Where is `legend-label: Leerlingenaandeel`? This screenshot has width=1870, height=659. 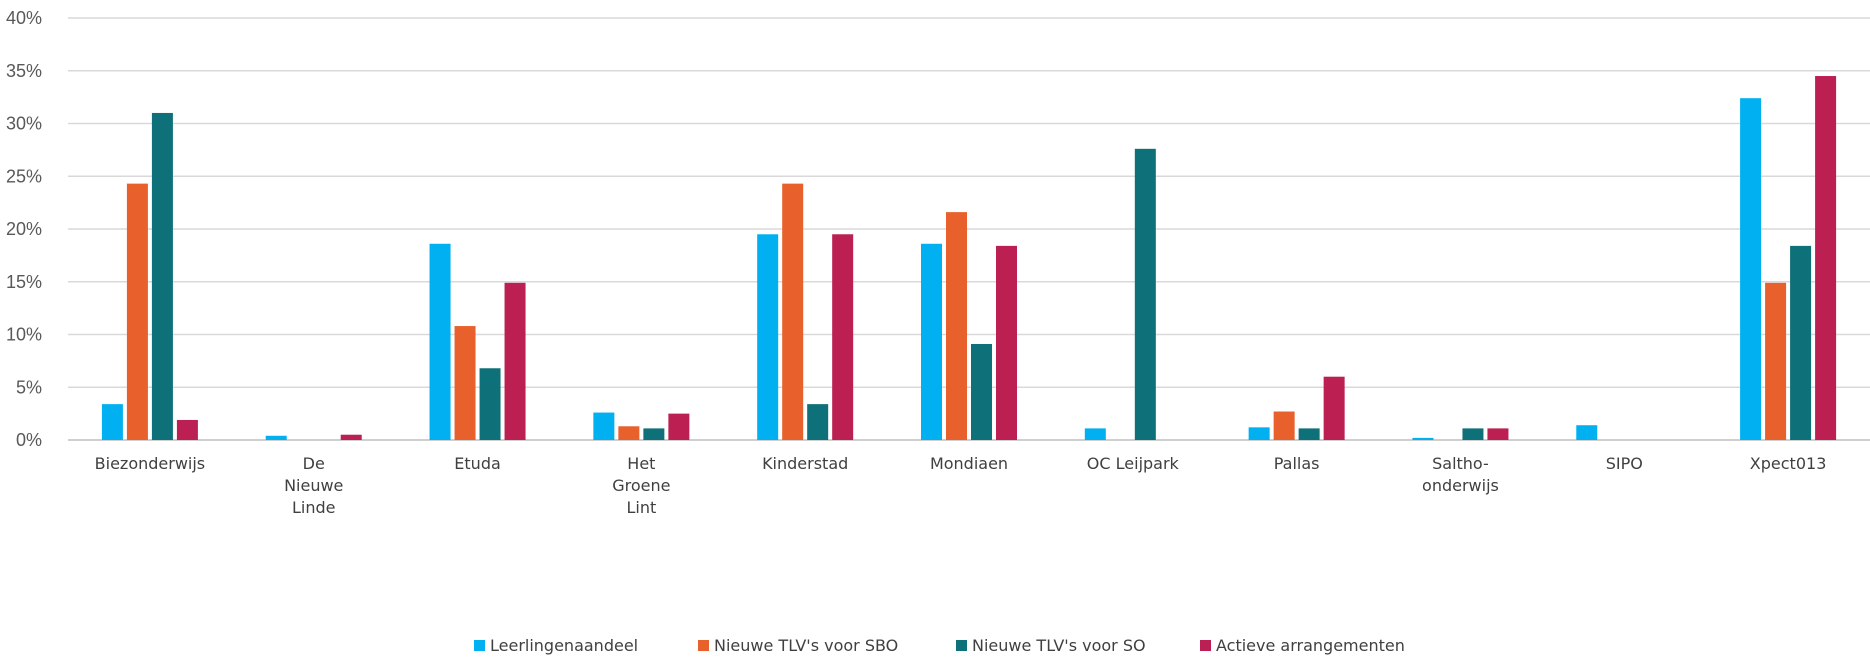 legend-label: Leerlingenaandeel is located at coordinates (564, 645).